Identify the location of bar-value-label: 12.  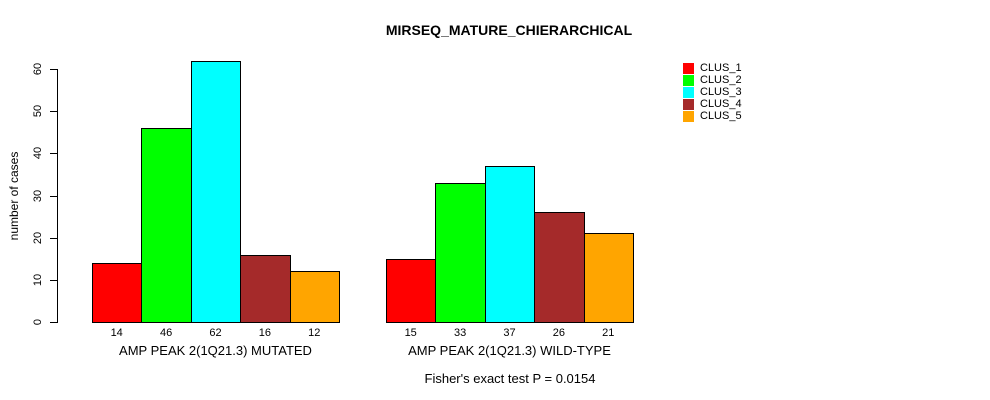
(314, 333).